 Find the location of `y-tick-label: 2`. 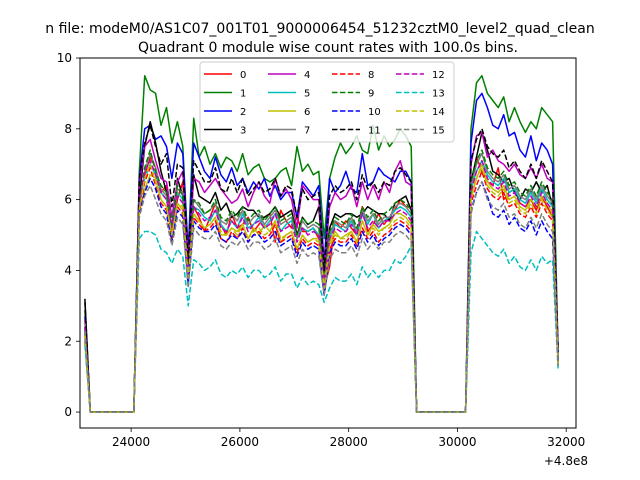

y-tick-label: 2 is located at coordinates (68, 341).